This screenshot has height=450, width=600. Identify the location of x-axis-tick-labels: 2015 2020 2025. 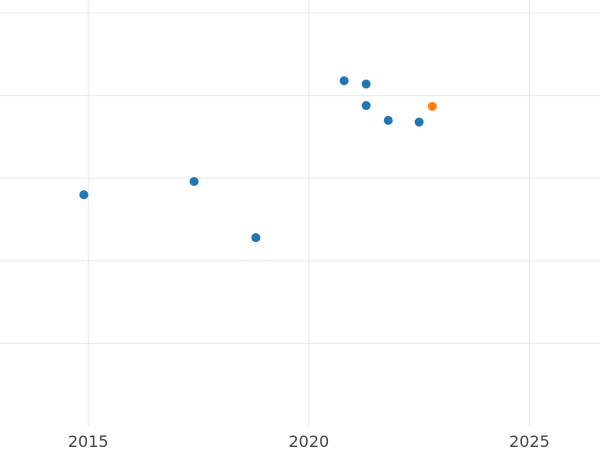
(309, 441).